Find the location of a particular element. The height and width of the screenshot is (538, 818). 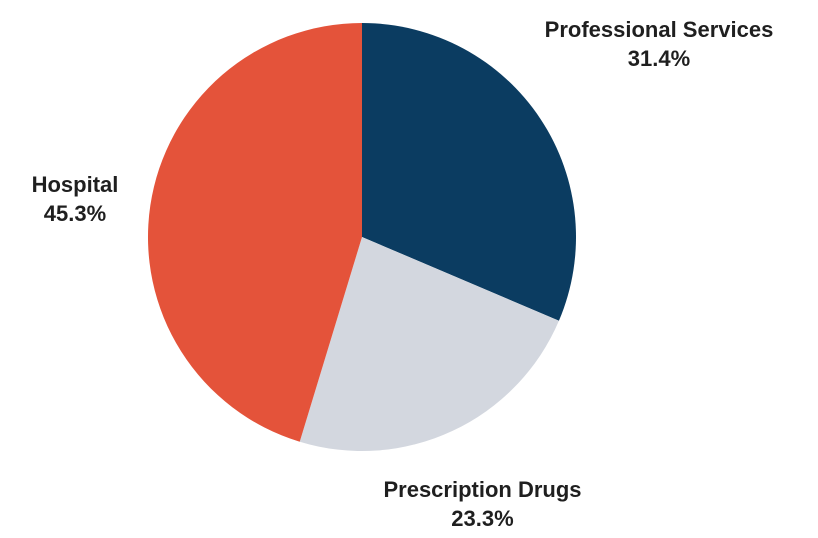

slice-name-prescription-drugs: Prescription Drugs is located at coordinates (482, 489).